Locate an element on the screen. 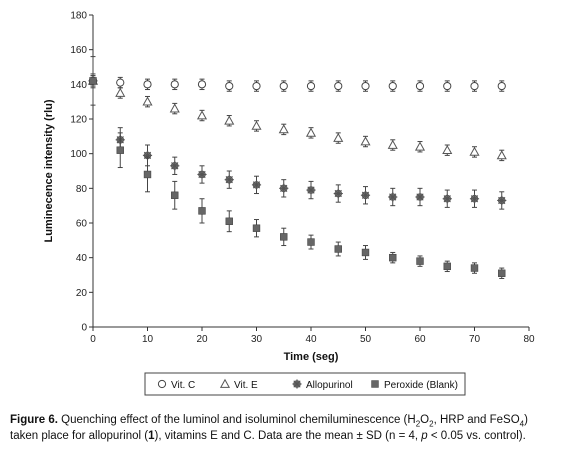 This screenshot has width=578, height=453. x-tick-label: 0 is located at coordinates (93, 339).